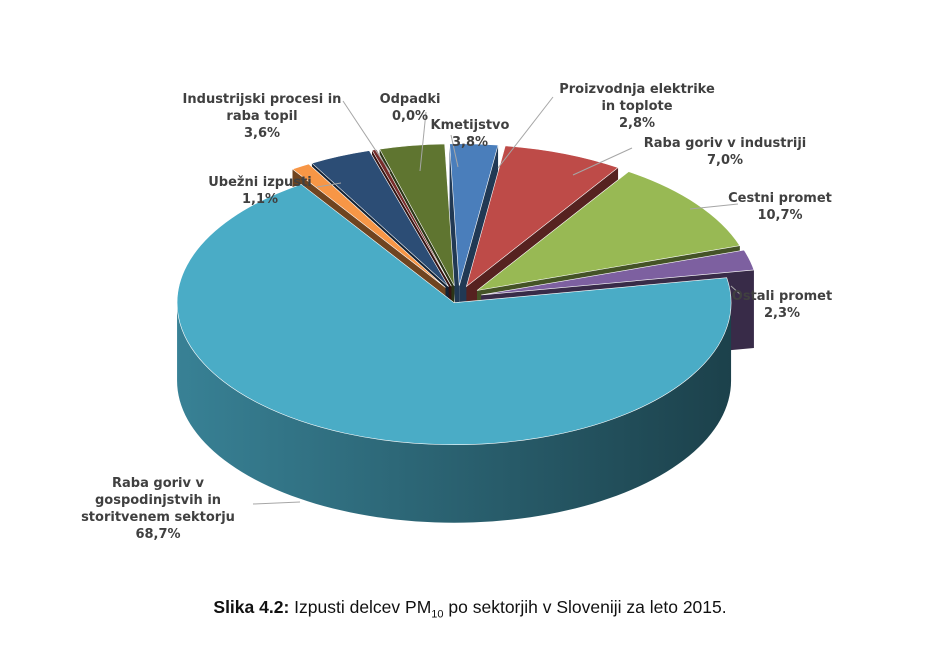  I want to click on slice-label: Cestni promet 10,7%, so click(780, 207).